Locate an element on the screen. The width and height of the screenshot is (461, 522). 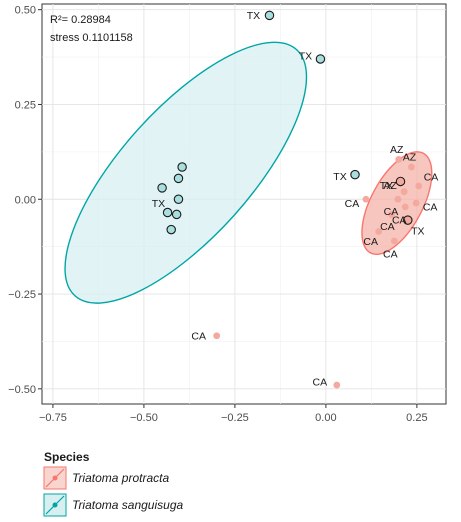
y-tick-label: 0.00 is located at coordinates (25, 200).